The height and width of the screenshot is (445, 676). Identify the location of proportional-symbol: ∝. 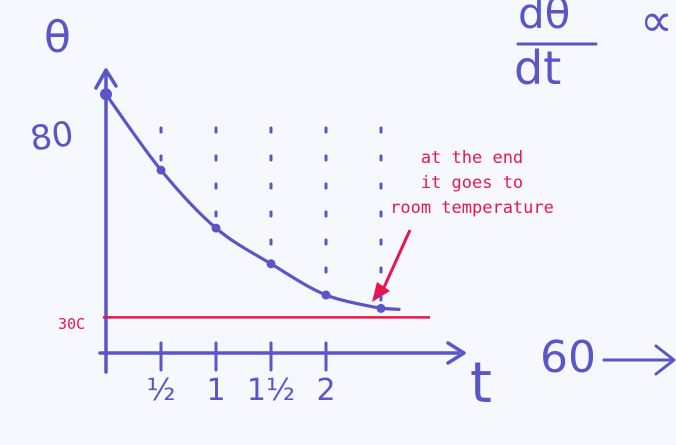
(656, 23).